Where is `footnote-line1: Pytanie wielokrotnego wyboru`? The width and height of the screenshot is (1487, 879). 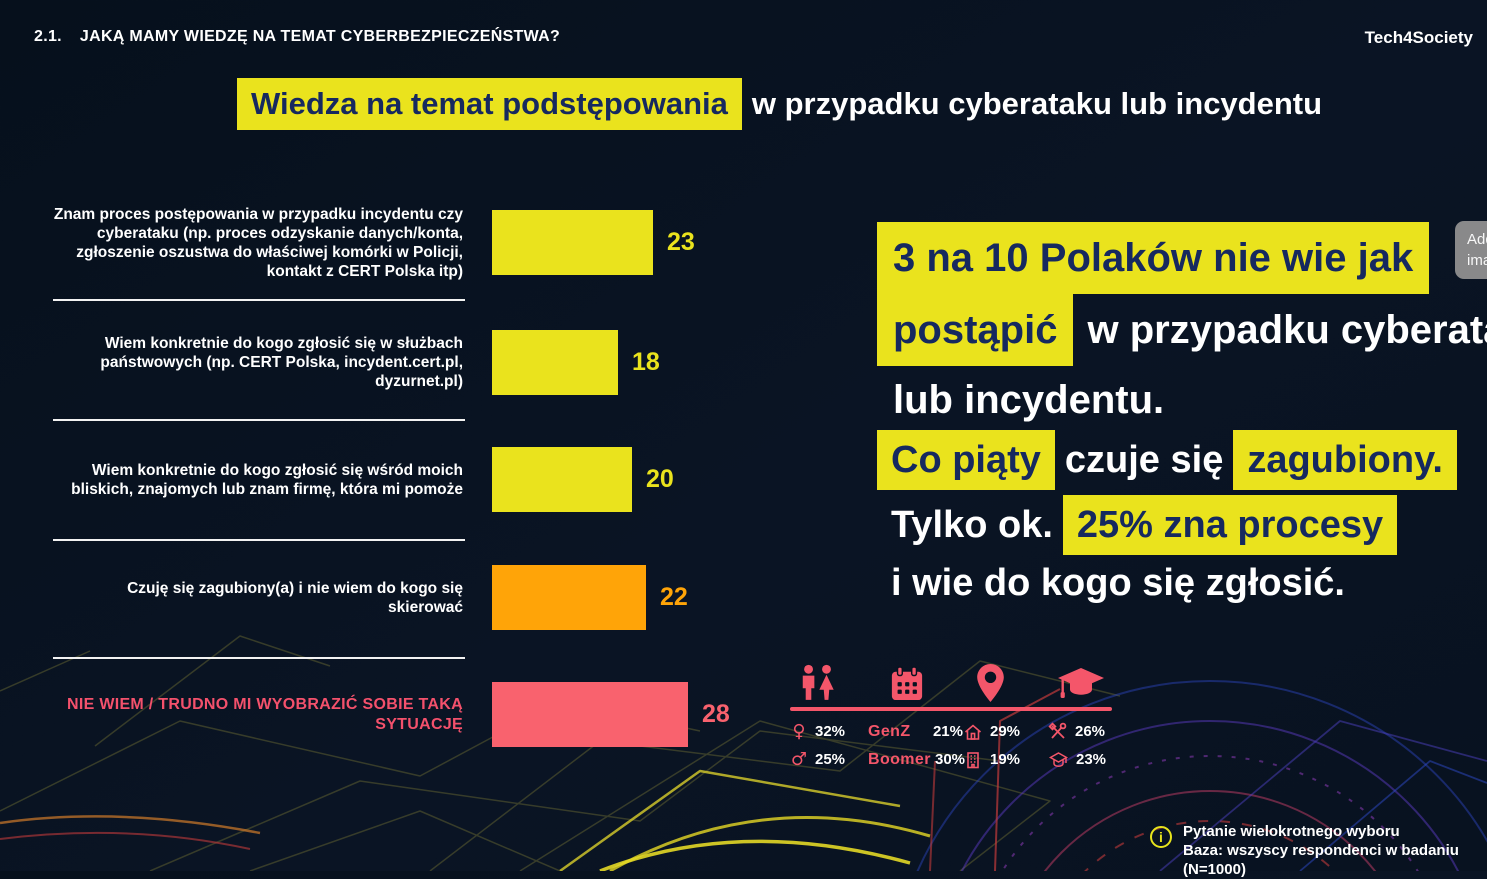
footnote-line1: Pytanie wielokrotnego wyboru is located at coordinates (1291, 831).